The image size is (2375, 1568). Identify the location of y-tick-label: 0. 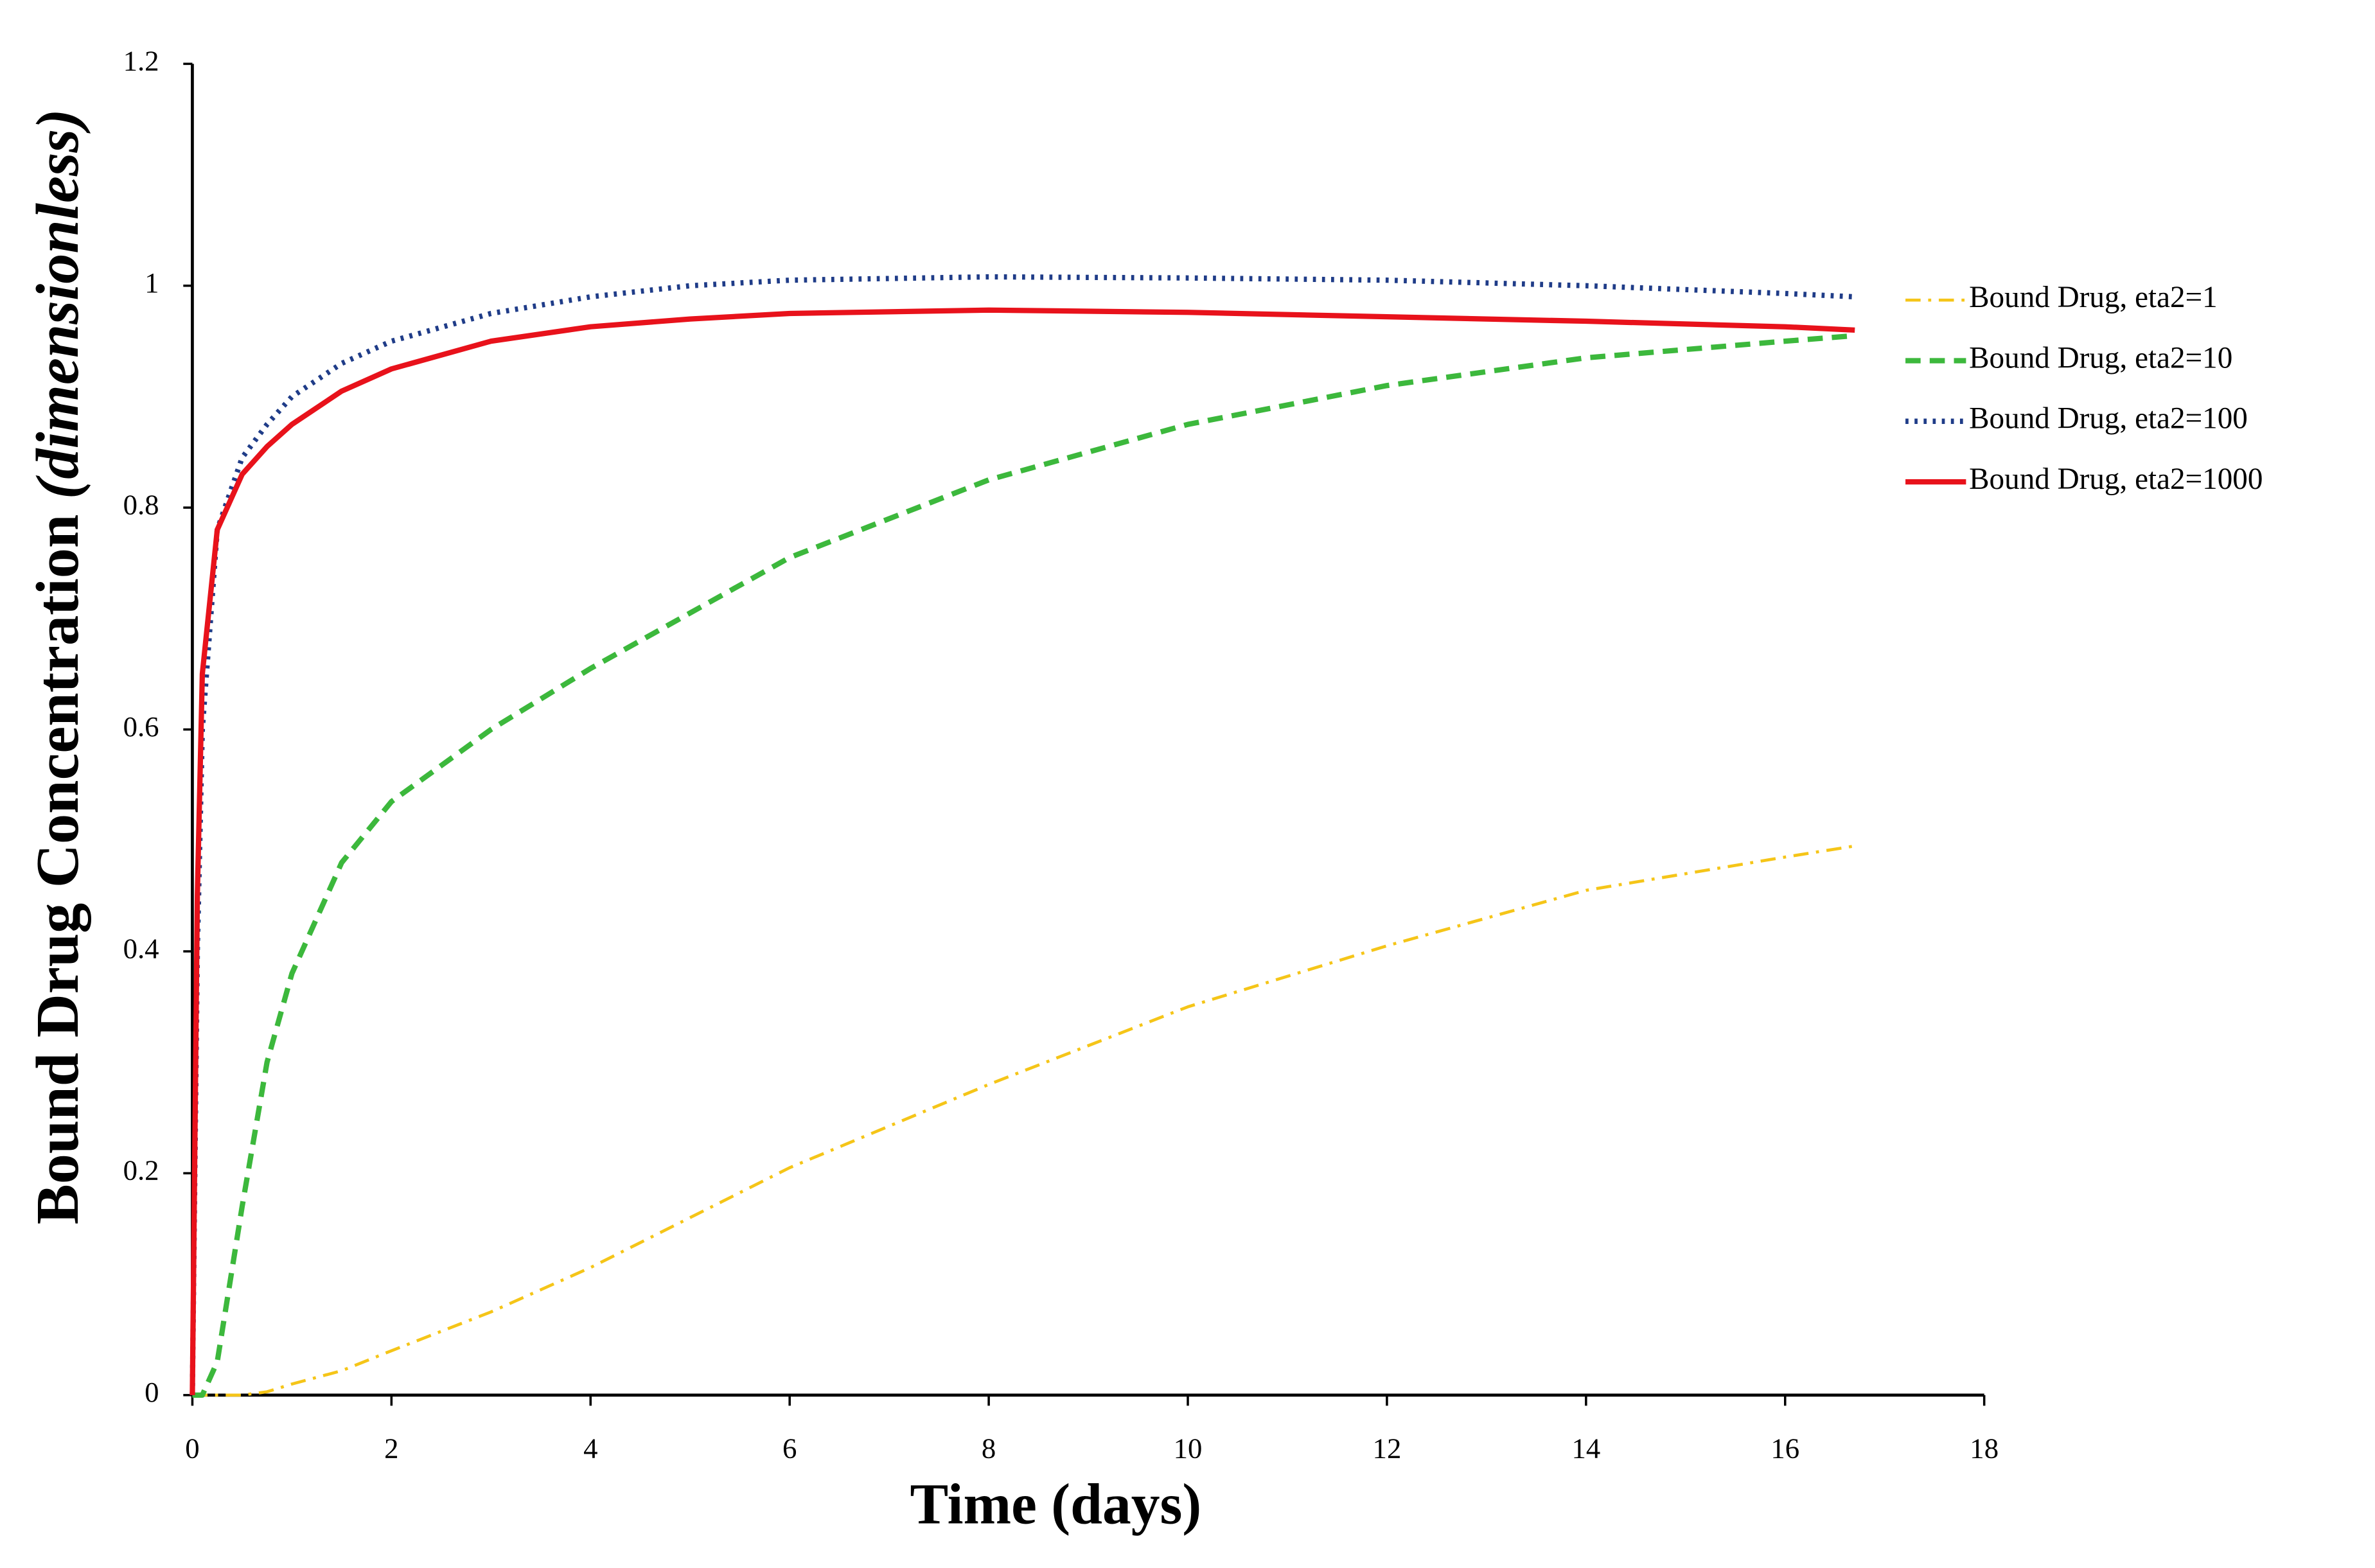
(152, 1392).